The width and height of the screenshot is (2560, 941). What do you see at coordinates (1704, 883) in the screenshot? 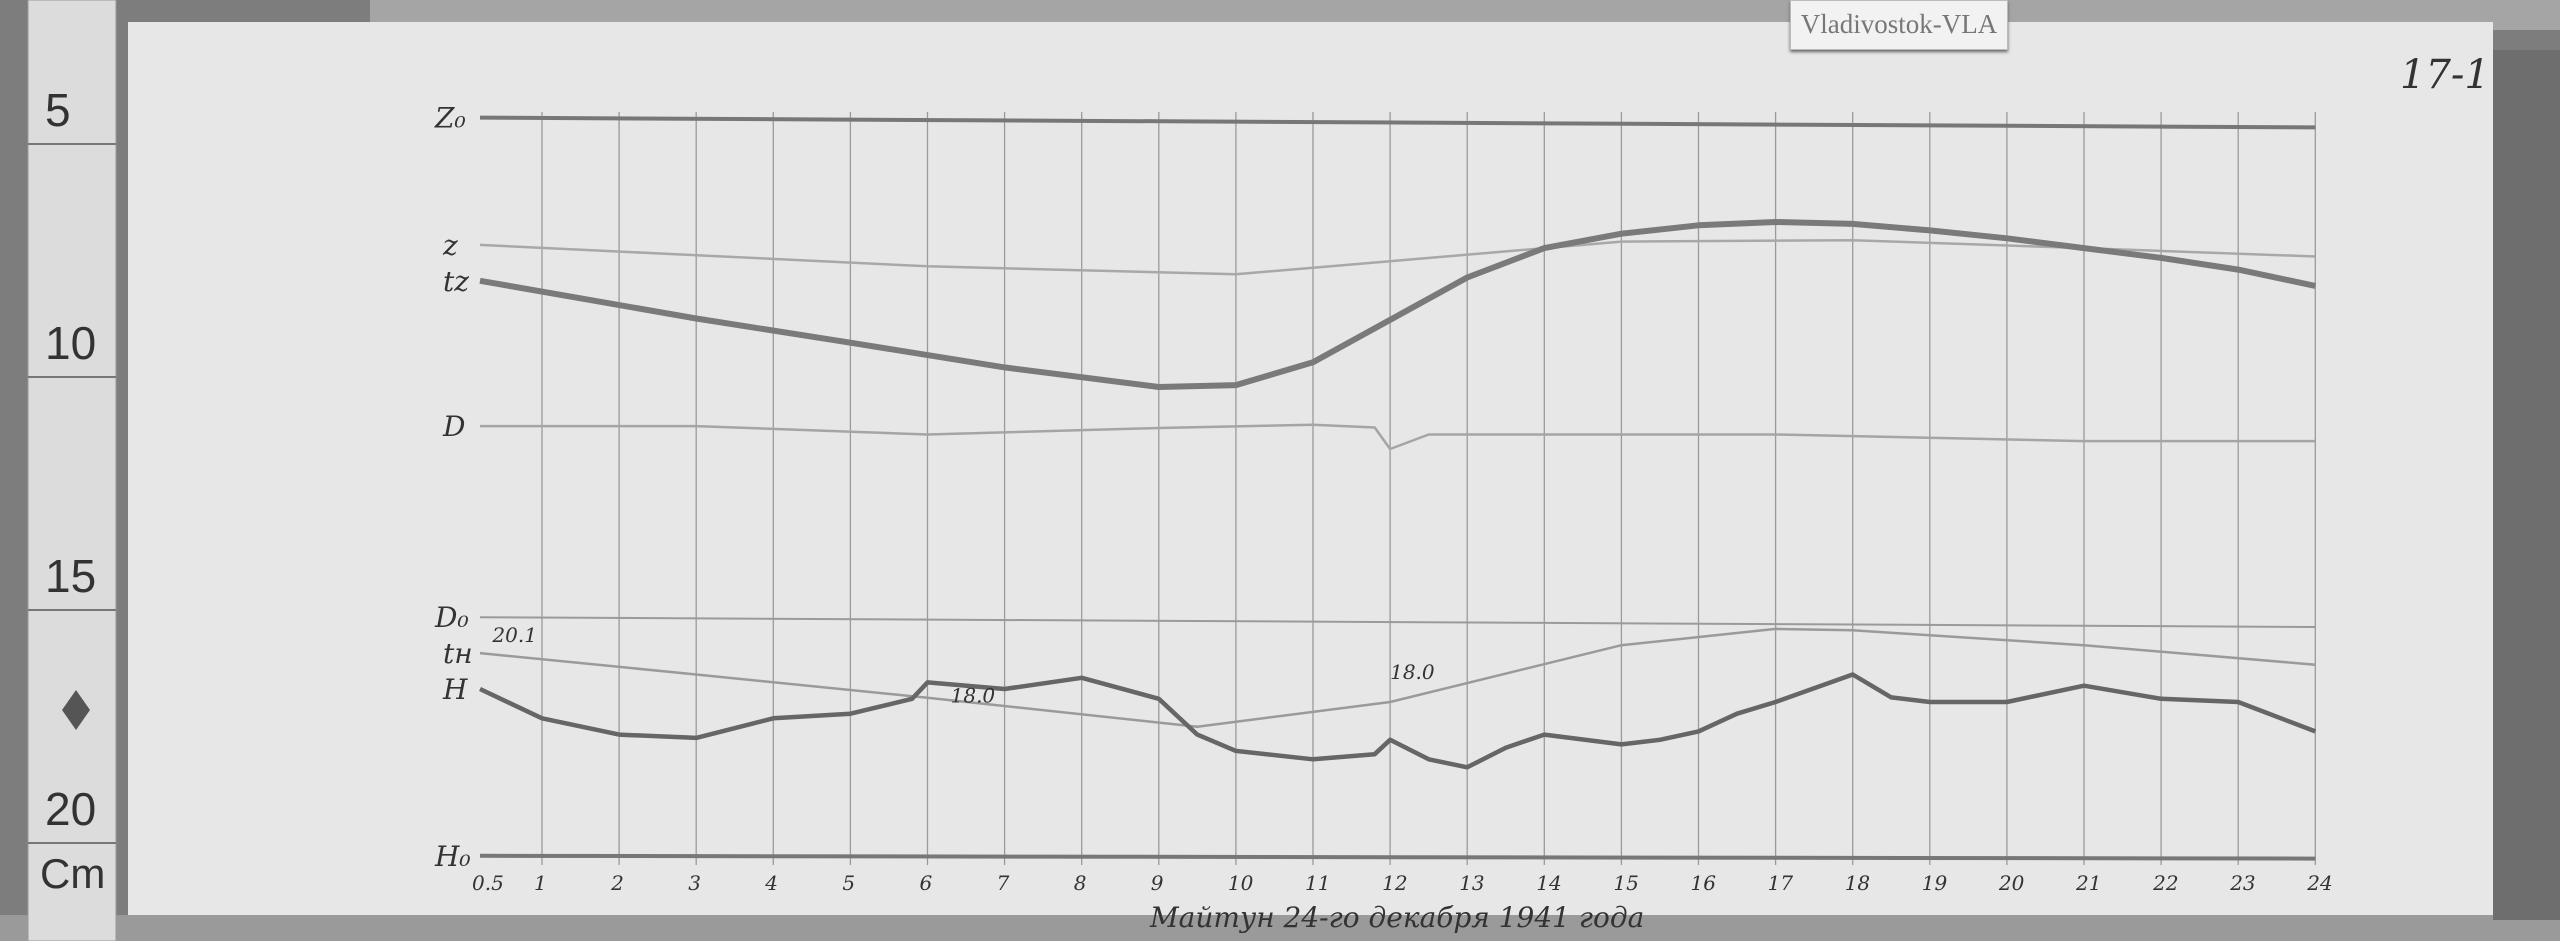
I see `x-tick-label: 16` at bounding box center [1704, 883].